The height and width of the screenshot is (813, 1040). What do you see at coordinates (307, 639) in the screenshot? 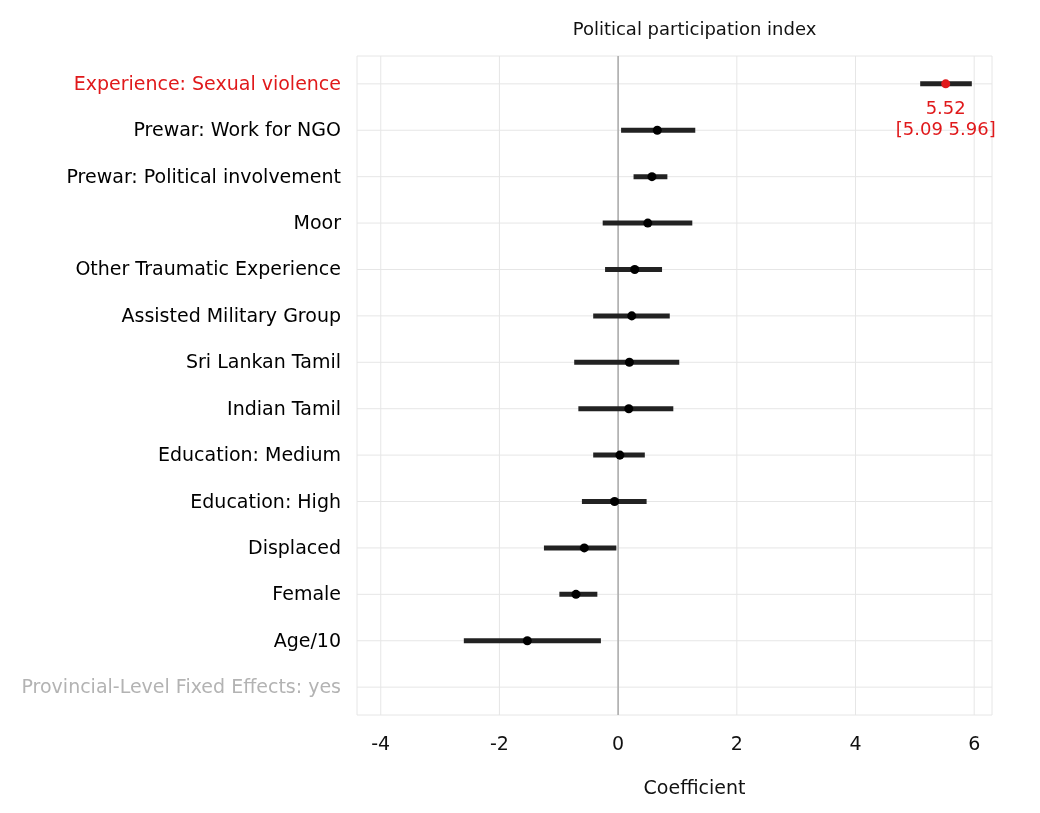
I see `y-tick-label: Age/10` at bounding box center [307, 639].